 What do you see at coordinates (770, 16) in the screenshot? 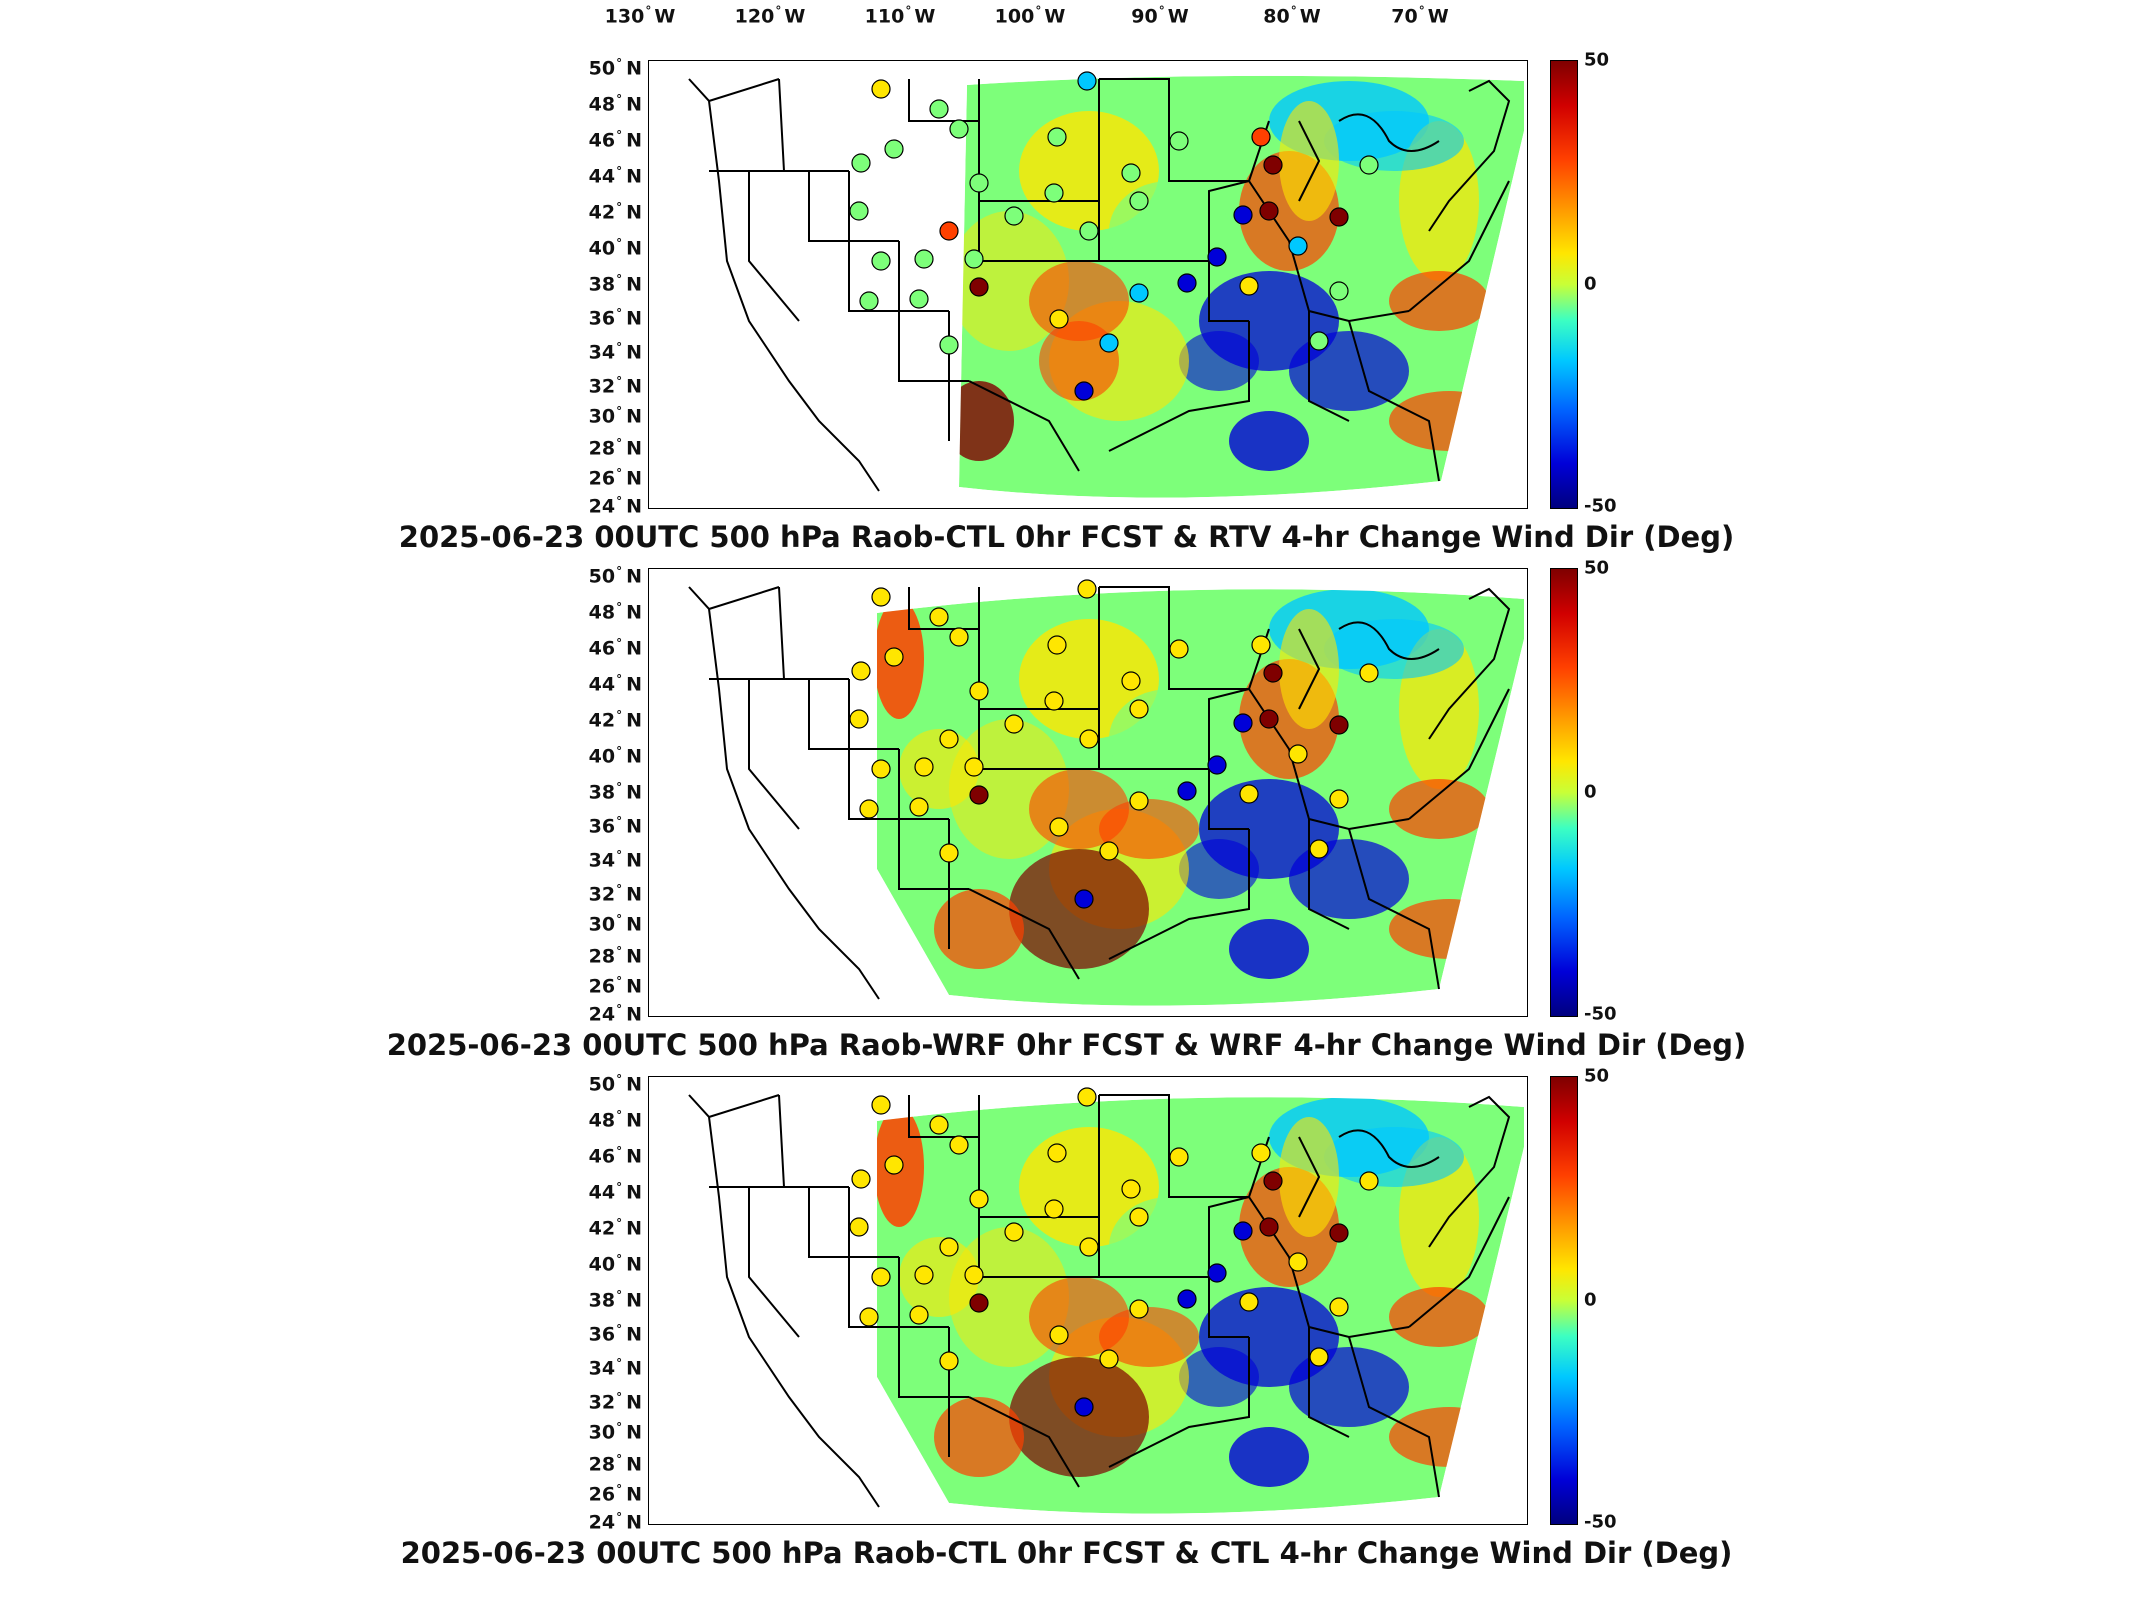
I see `longitude-label: 120° W` at bounding box center [770, 16].